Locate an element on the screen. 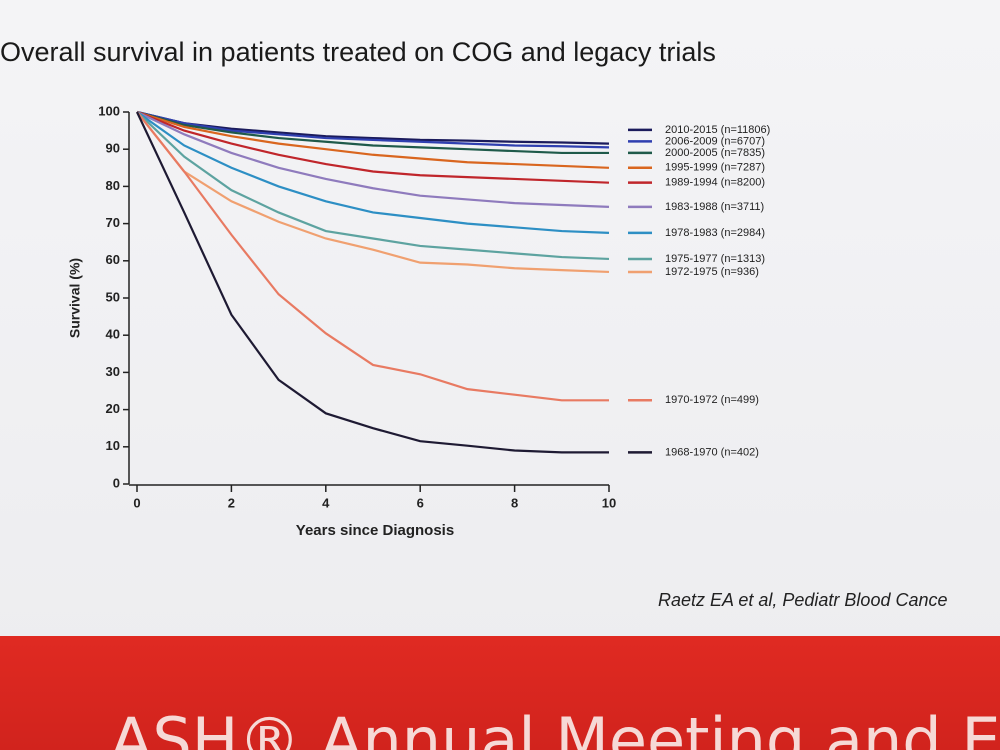 This screenshot has width=1000, height=750. legend-label: 1968-1970 (n=402) is located at coordinates (712, 452).